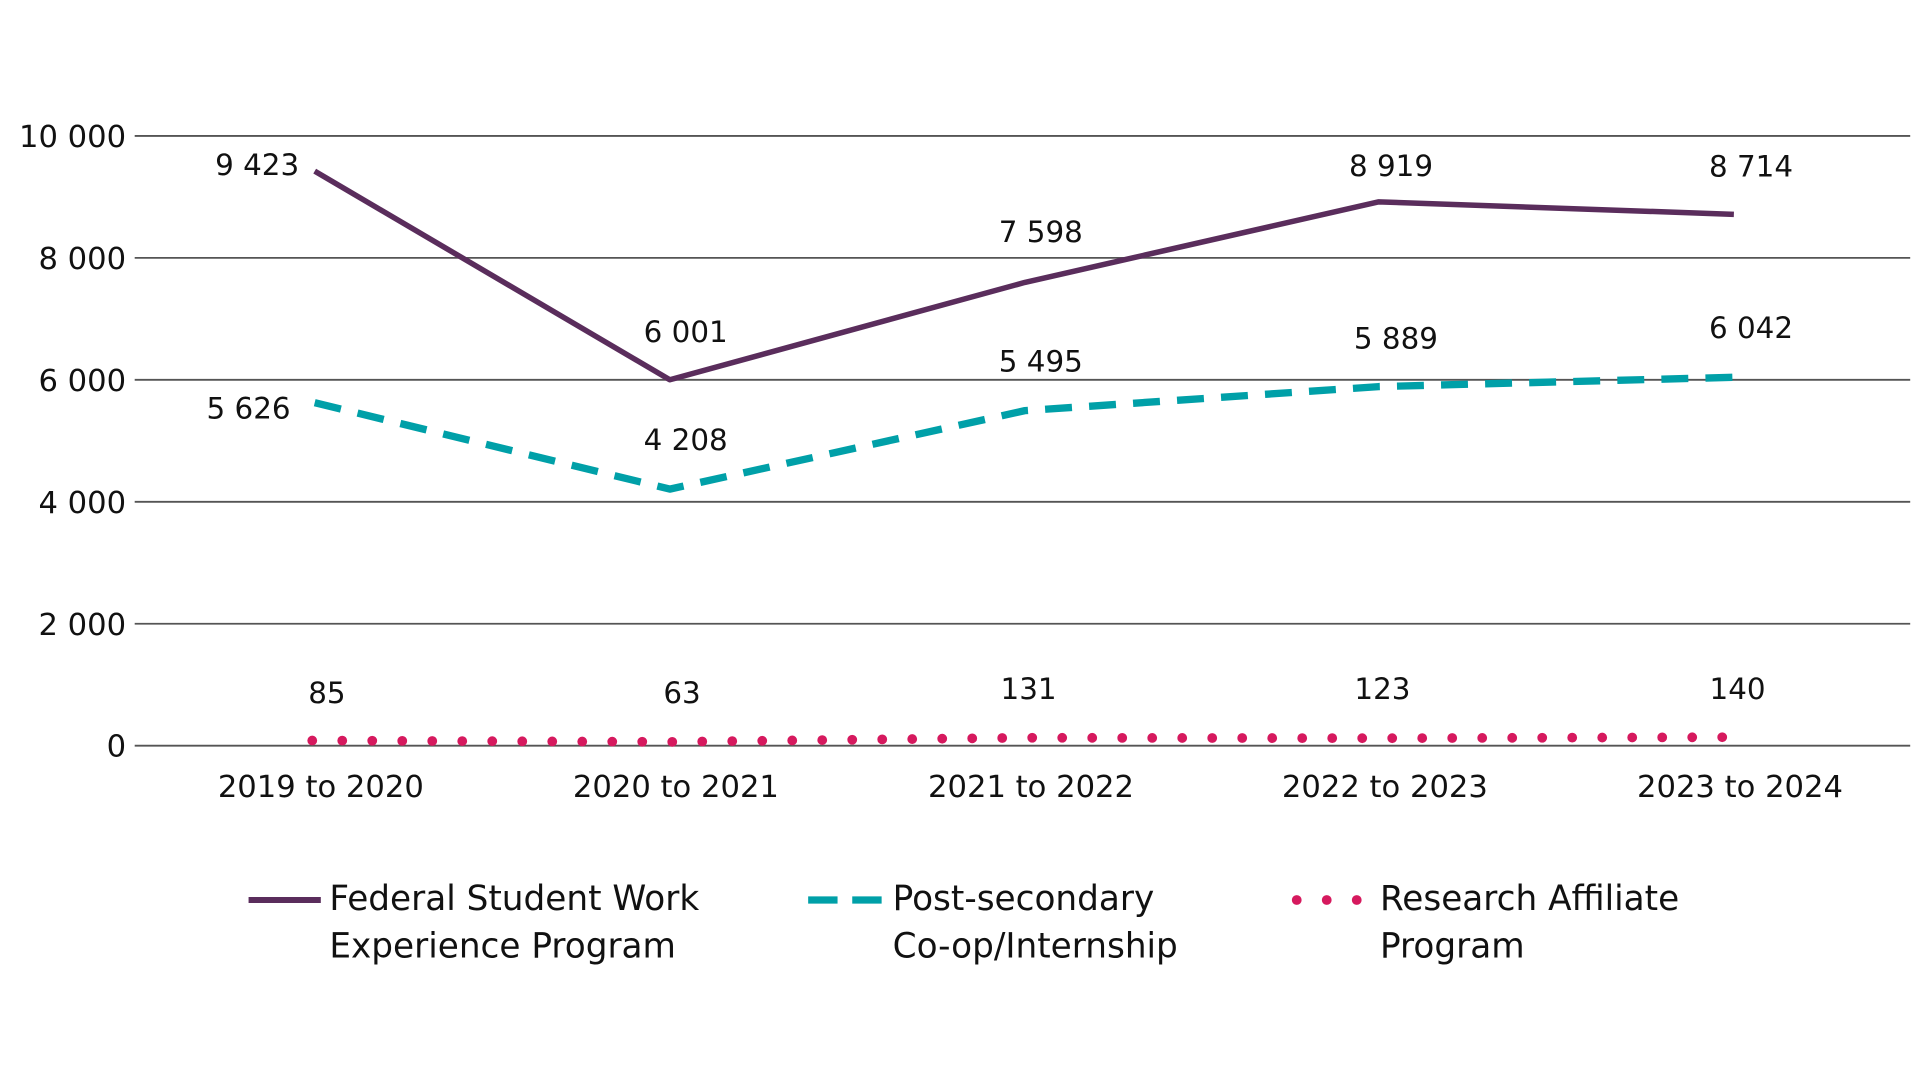 Image resolution: width=1920 pixels, height=1080 pixels. What do you see at coordinates (676, 787) in the screenshot?
I see `x-tick-label: 2020 to 2021` at bounding box center [676, 787].